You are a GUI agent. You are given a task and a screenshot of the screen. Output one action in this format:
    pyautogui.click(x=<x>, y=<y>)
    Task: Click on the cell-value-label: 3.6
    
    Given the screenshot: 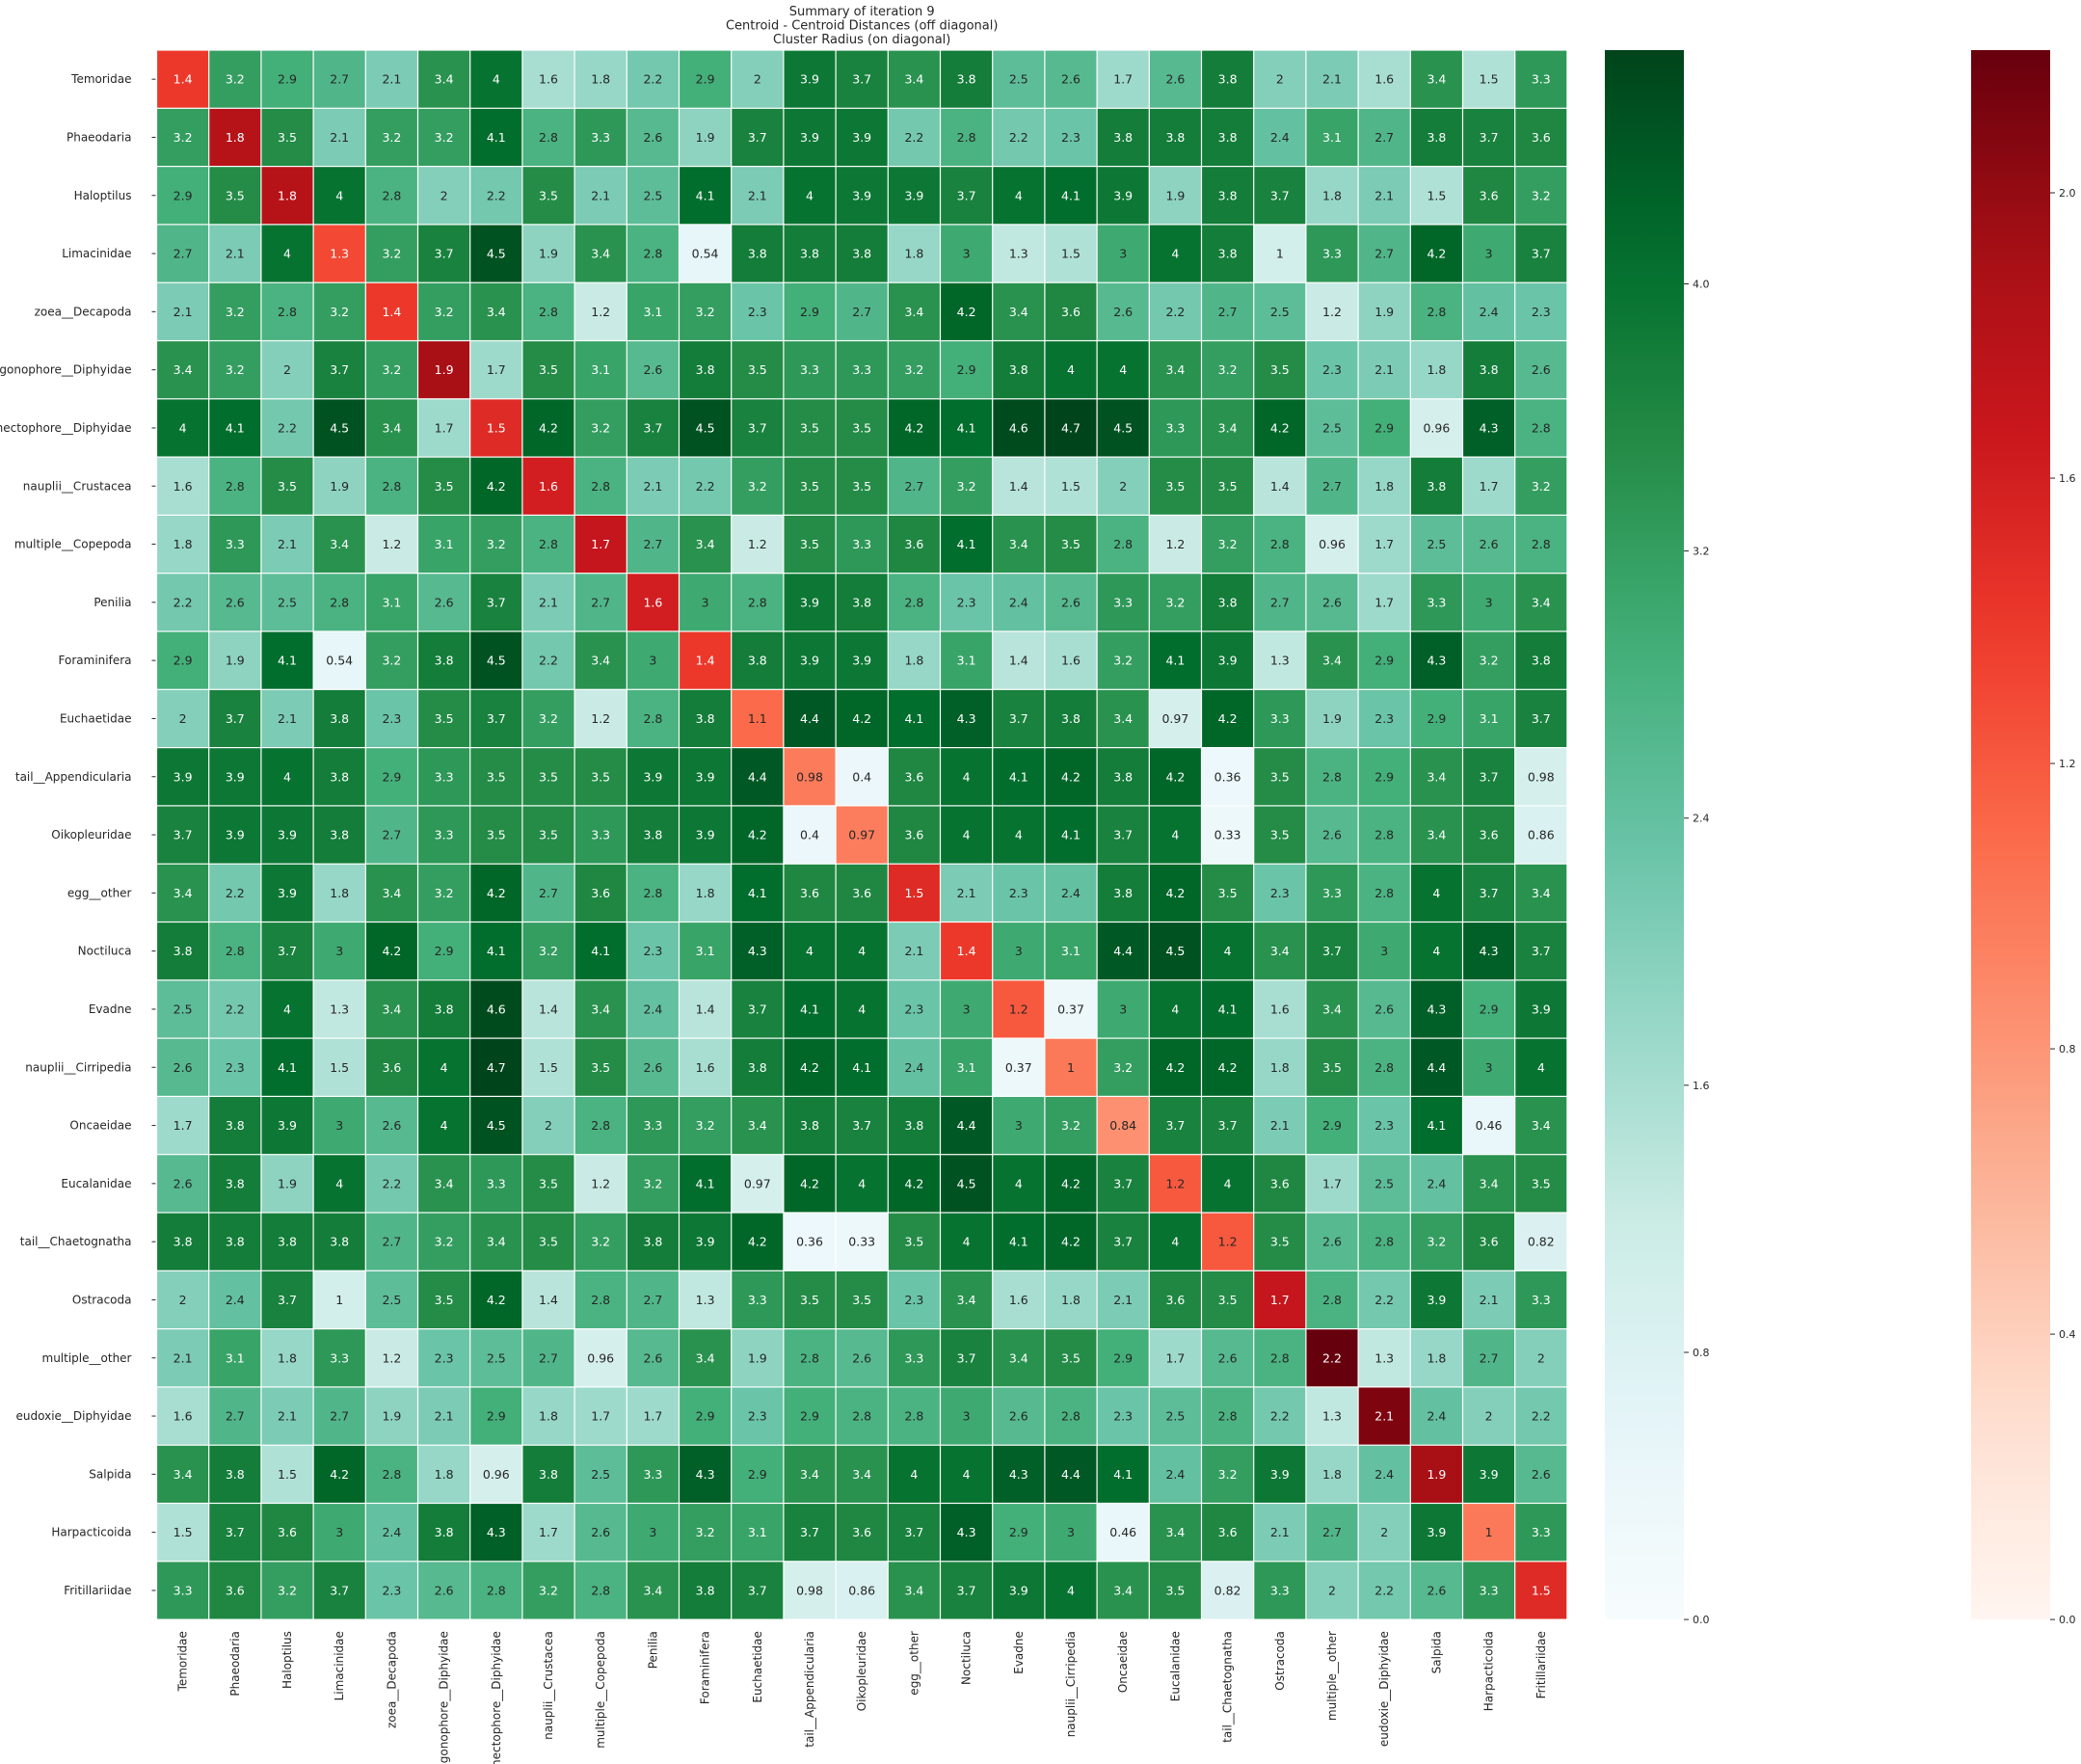 What is the action you would take?
    pyautogui.click(x=1175, y=1300)
    